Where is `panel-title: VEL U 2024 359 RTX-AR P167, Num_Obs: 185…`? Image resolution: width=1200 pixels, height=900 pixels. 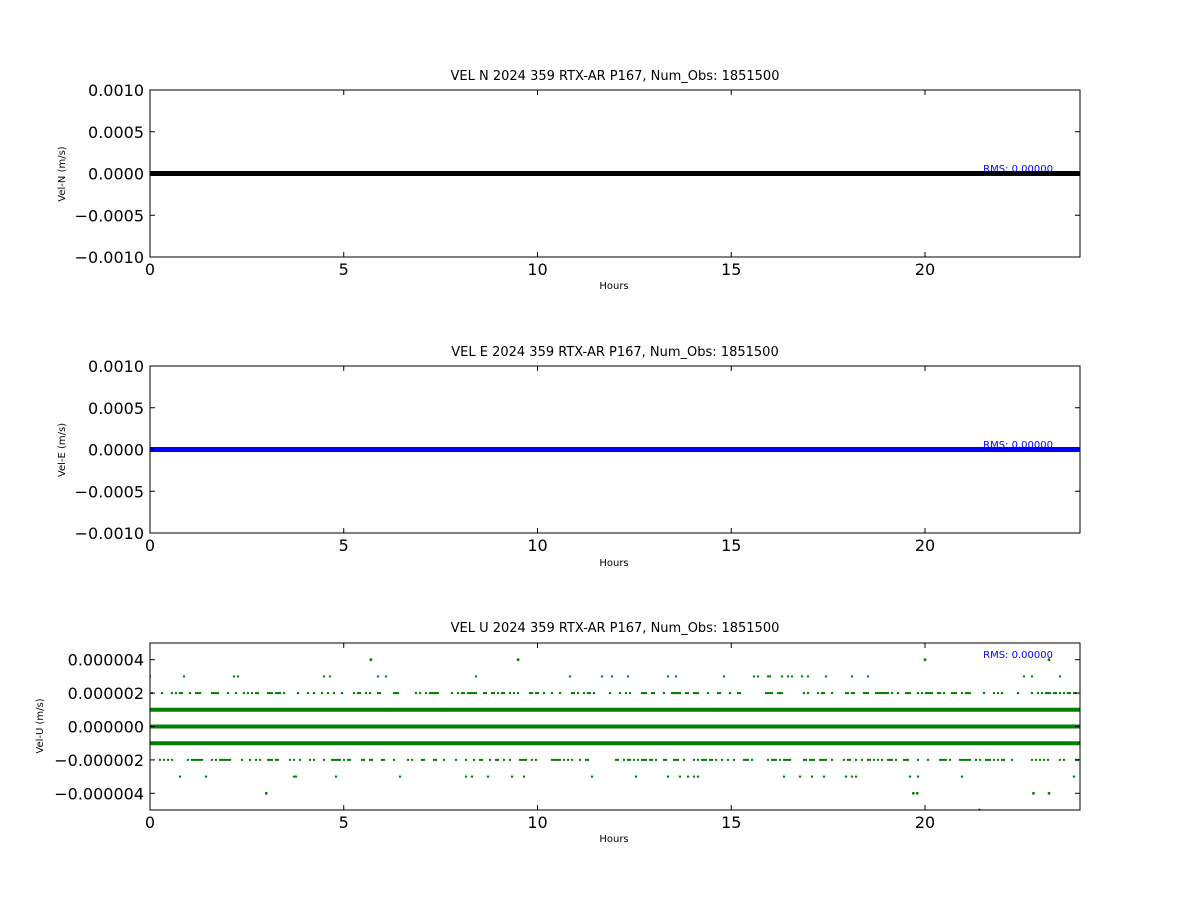
panel-title: VEL U 2024 359 RTX-AR P167, Num_Obs: 185… is located at coordinates (615, 628).